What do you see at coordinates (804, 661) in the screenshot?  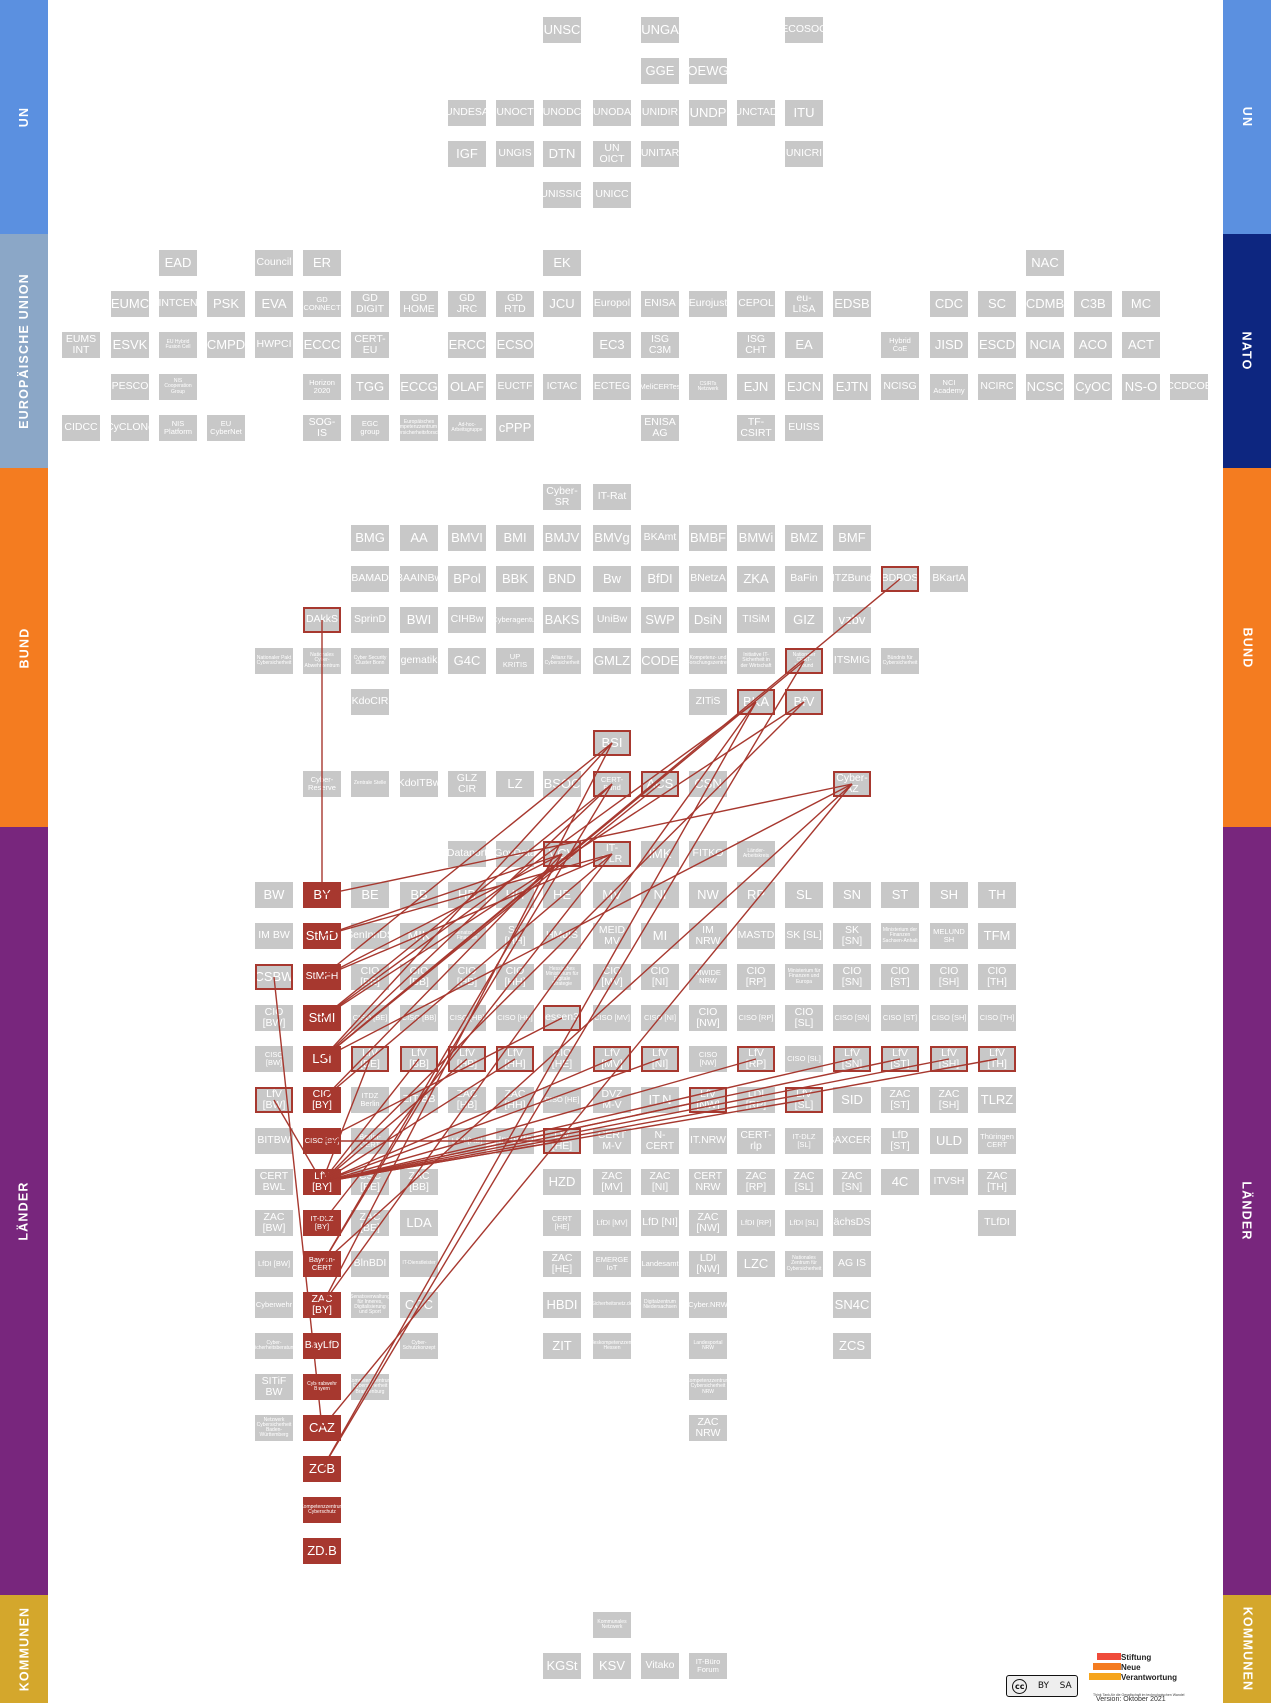 I see `node-natcertverb: Nationaler CERT-Verbund` at bounding box center [804, 661].